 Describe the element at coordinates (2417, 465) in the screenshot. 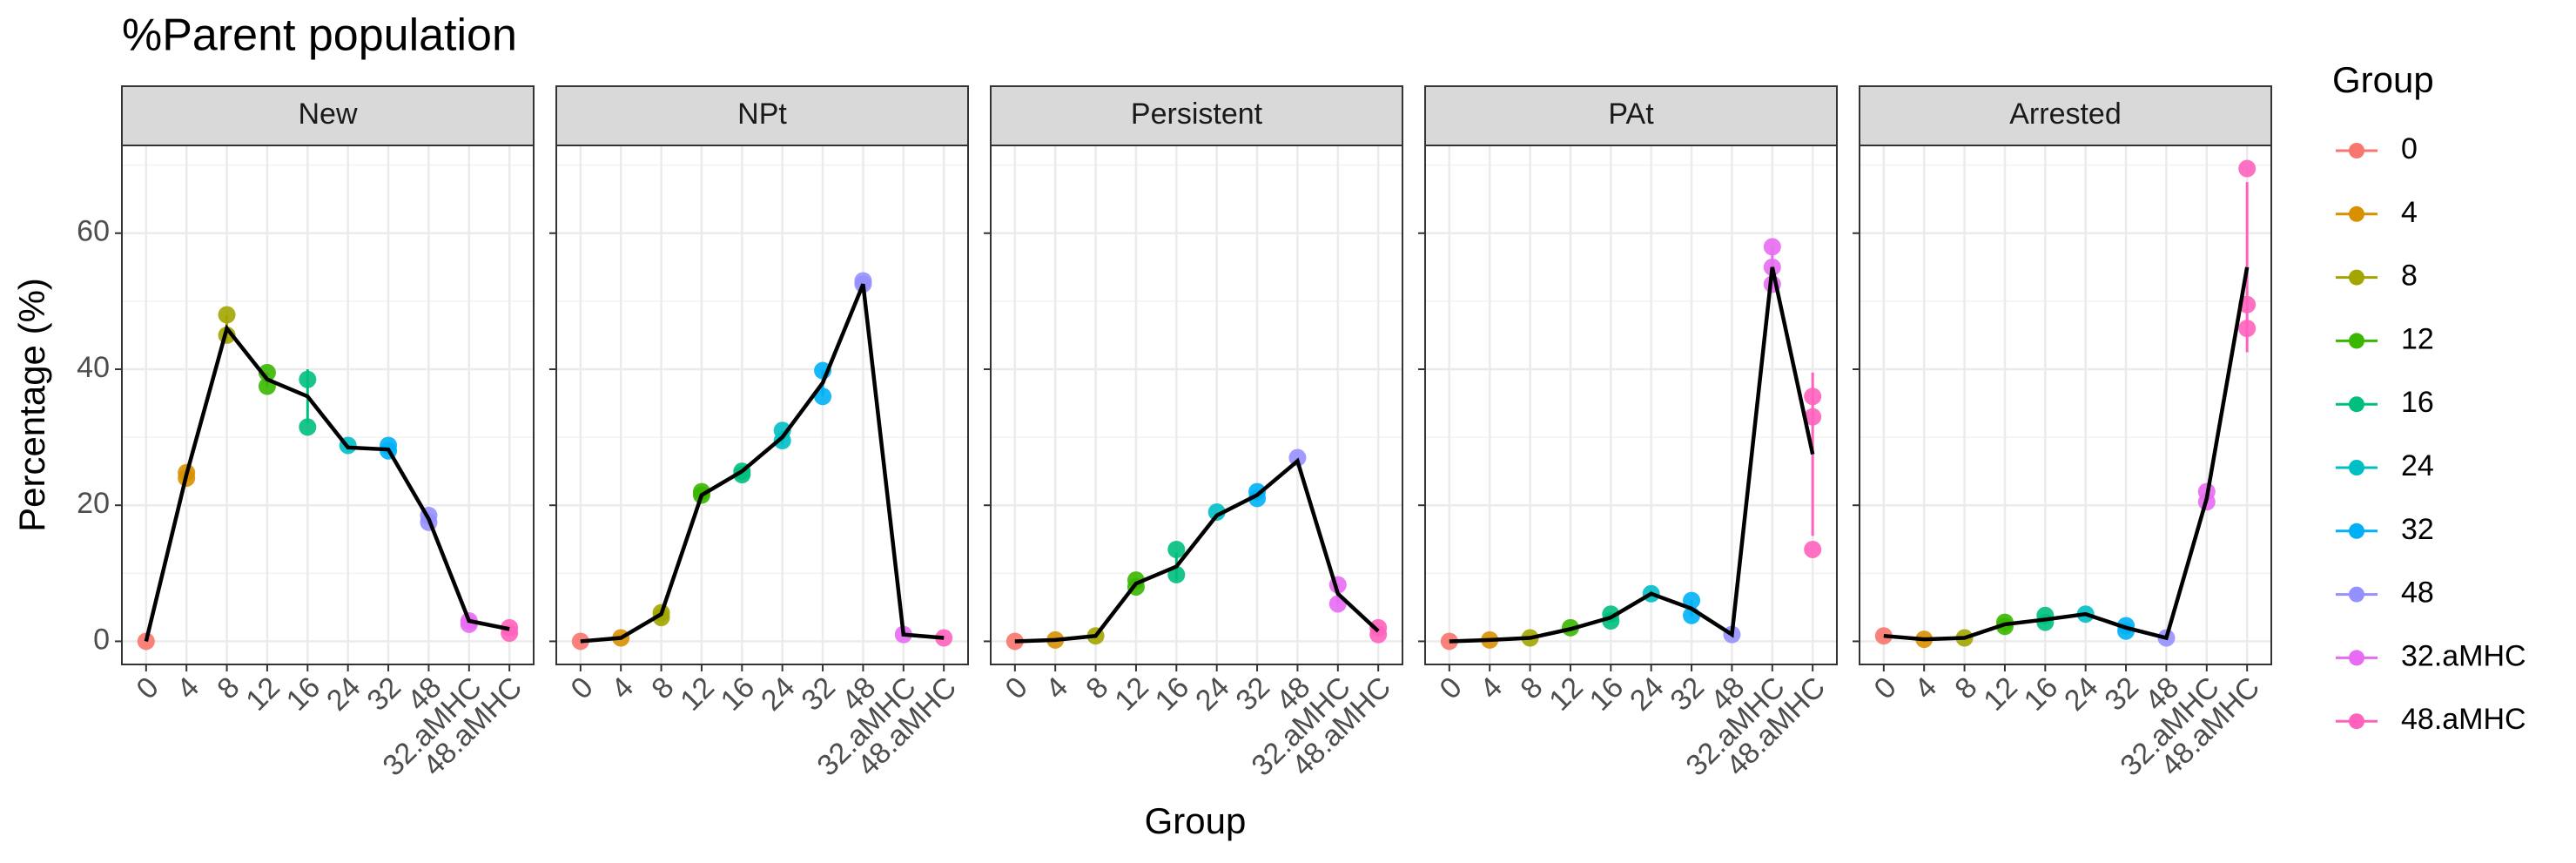

I see `legend-label: 24` at that location.